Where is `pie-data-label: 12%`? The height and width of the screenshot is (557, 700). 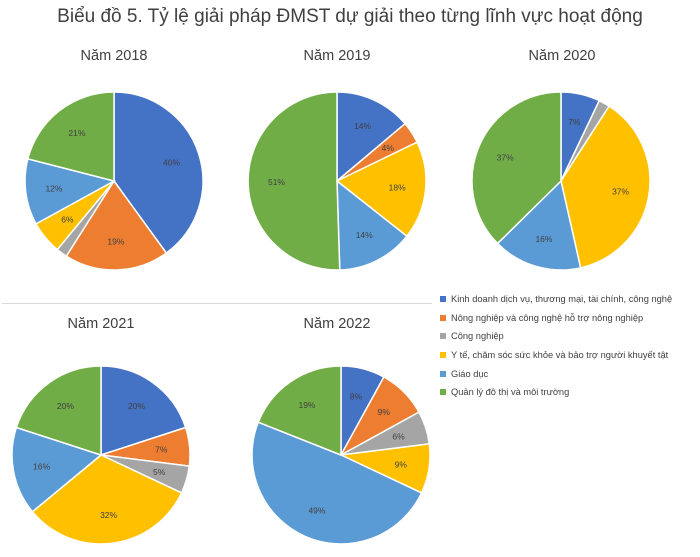
pie-data-label: 12% is located at coordinates (53, 189).